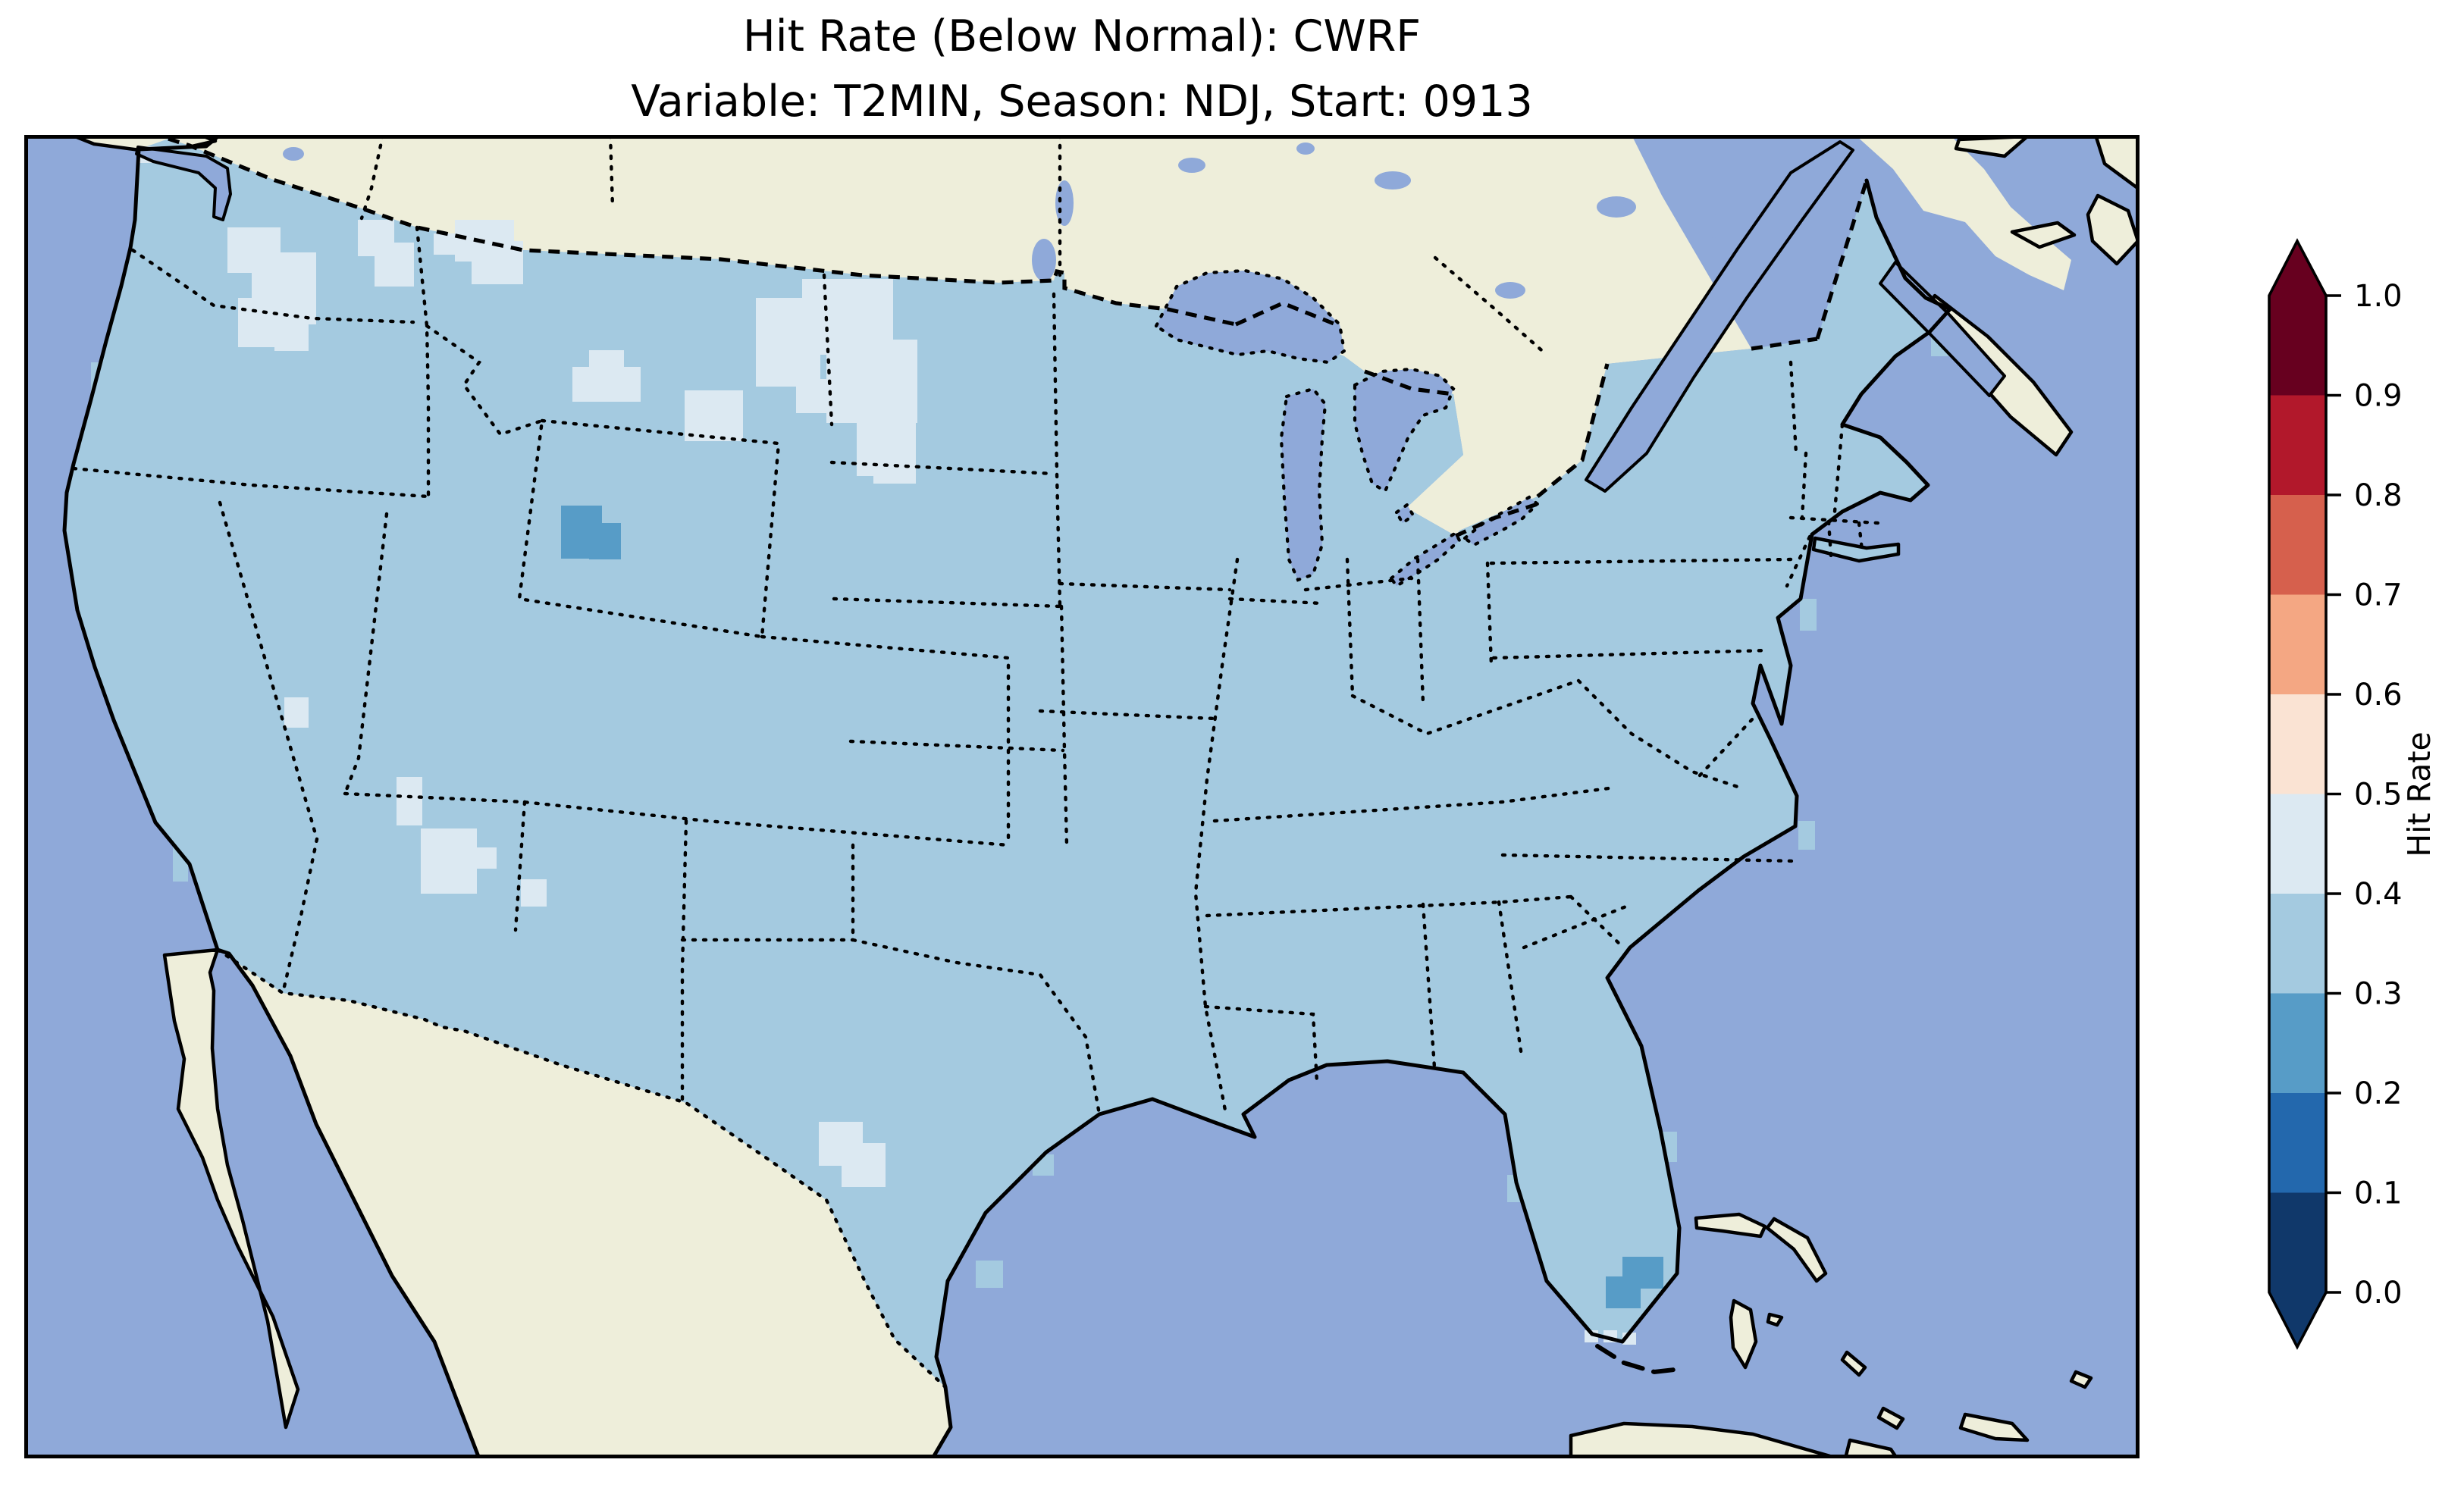 The height and width of the screenshot is (1494, 2464). I want to click on colorbar-segments, so click(2297, 794).